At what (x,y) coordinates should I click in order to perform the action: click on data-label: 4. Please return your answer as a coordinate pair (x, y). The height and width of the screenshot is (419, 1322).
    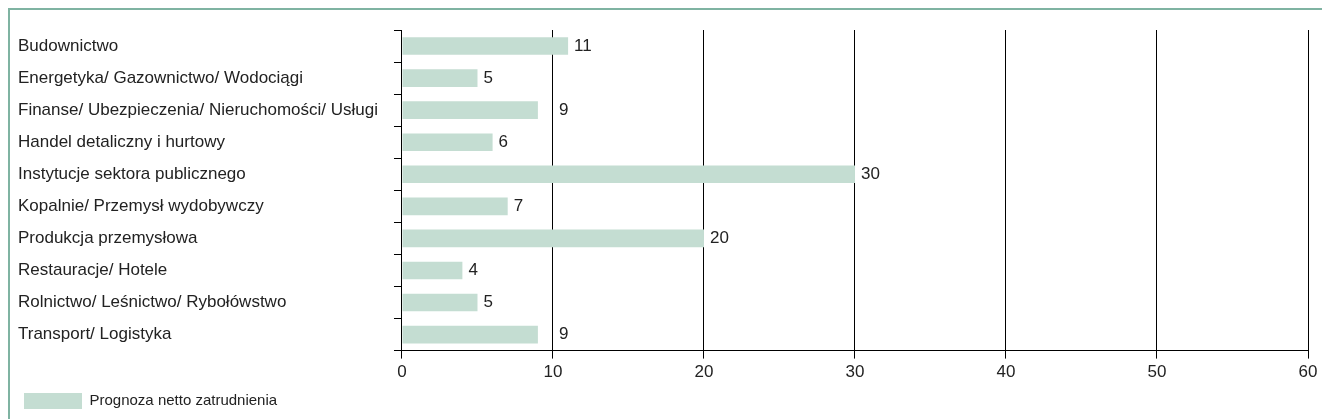
    Looking at the image, I should click on (473, 270).